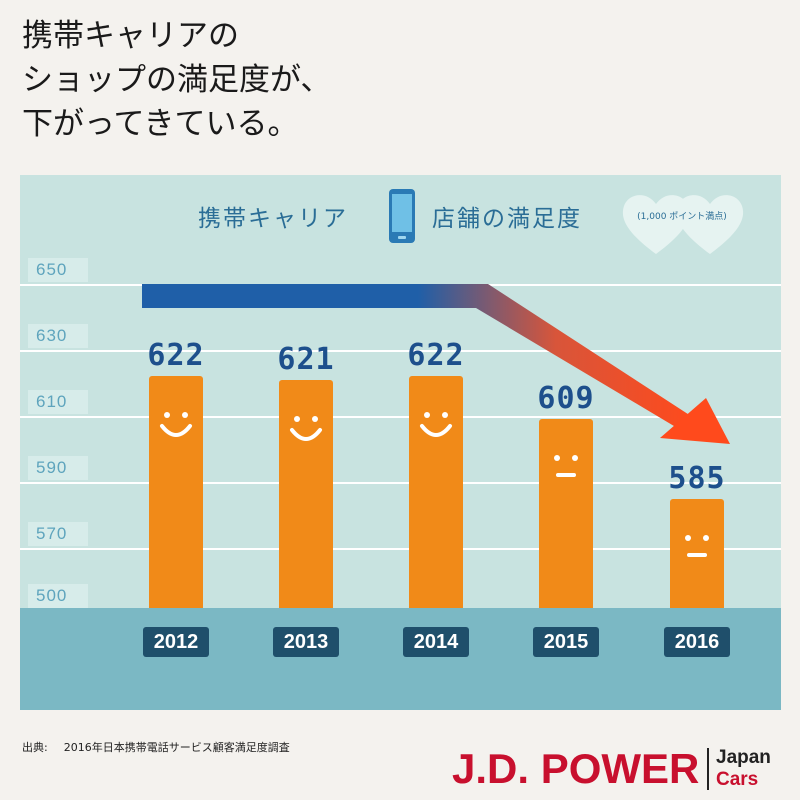  I want to click on y-tick-label: 570, so click(52, 533).